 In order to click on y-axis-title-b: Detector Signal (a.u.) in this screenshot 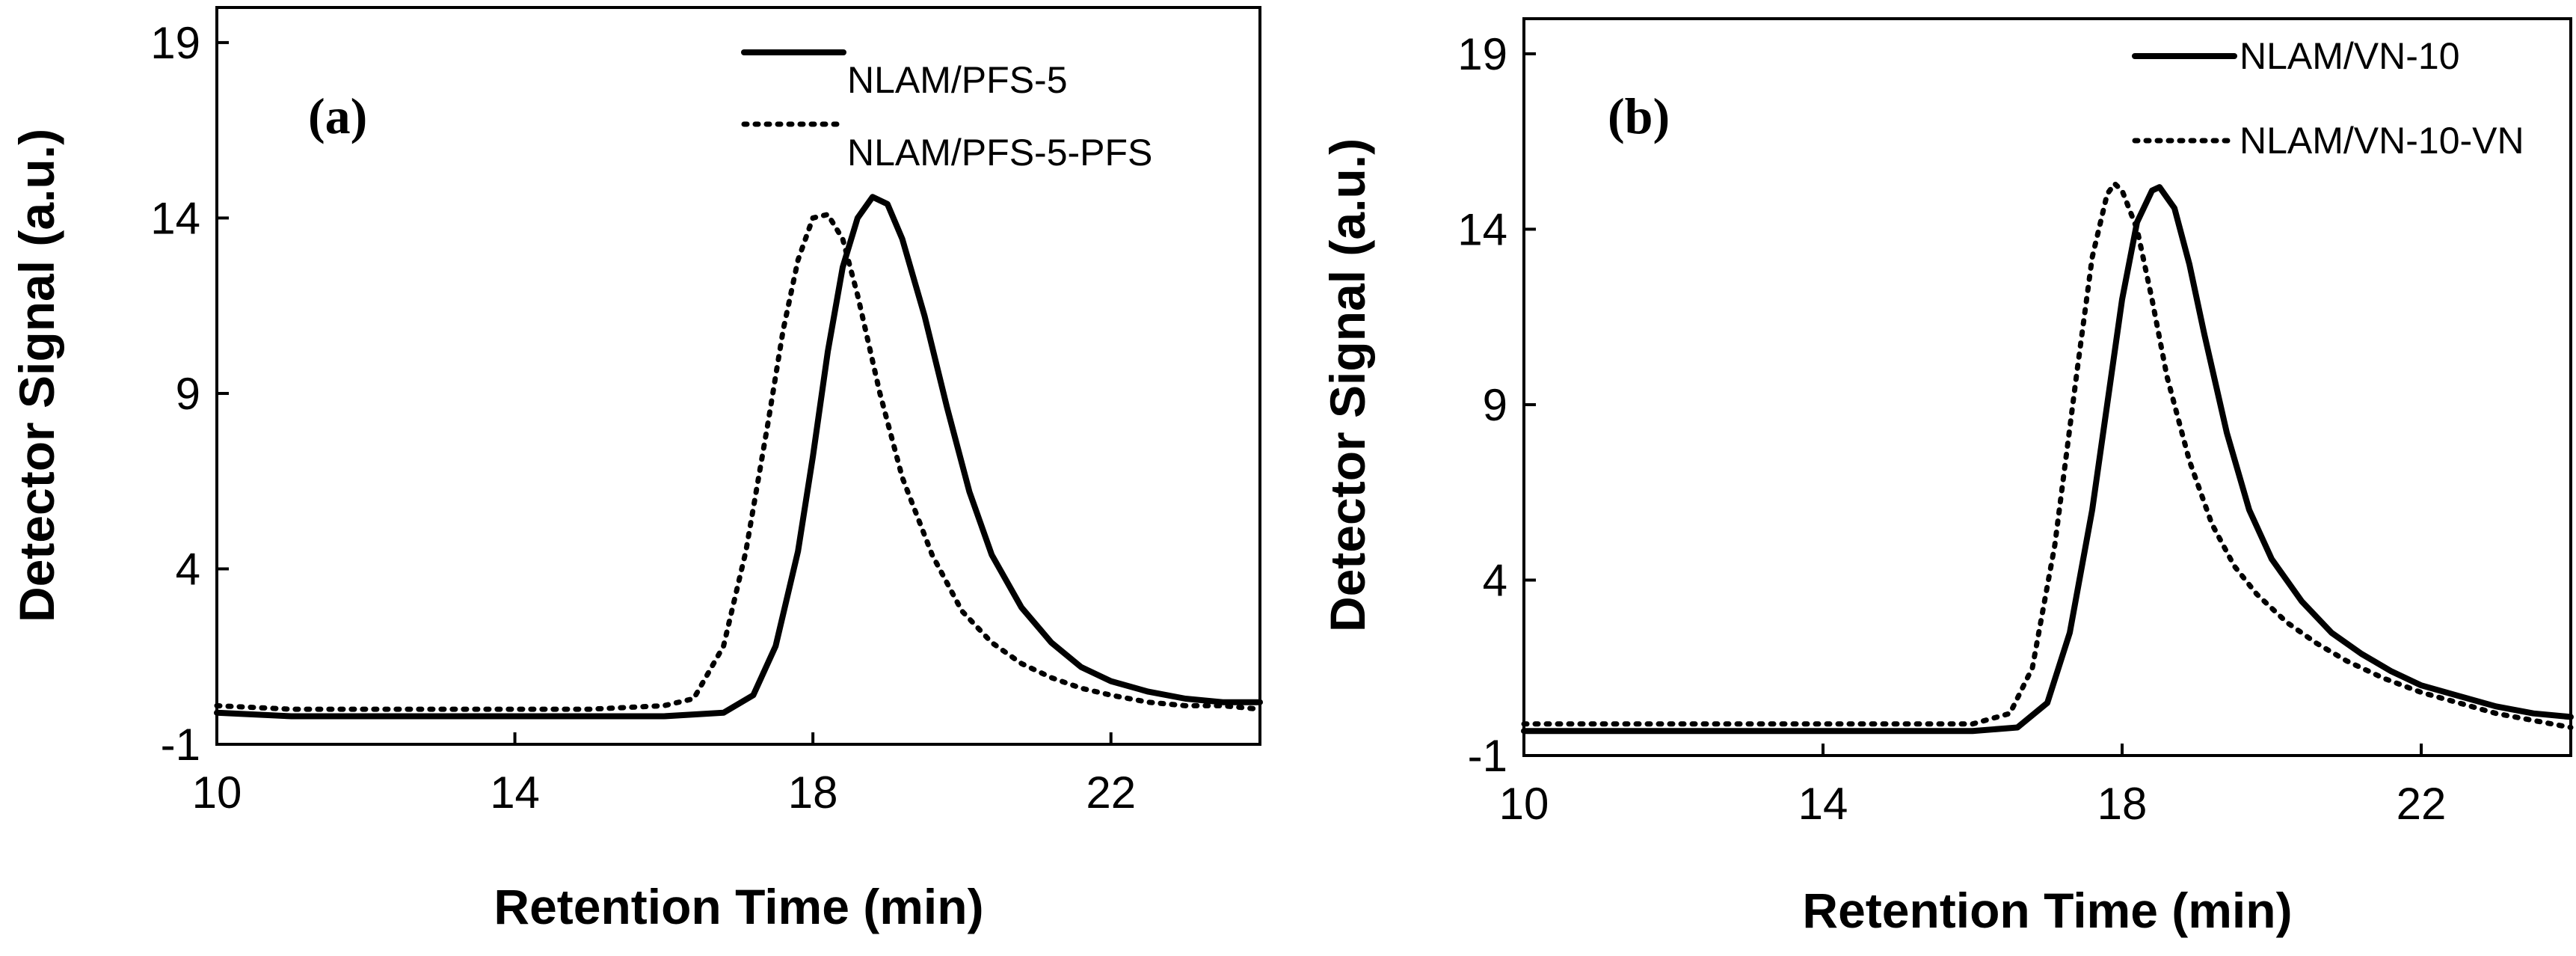, I will do `click(1347, 385)`.